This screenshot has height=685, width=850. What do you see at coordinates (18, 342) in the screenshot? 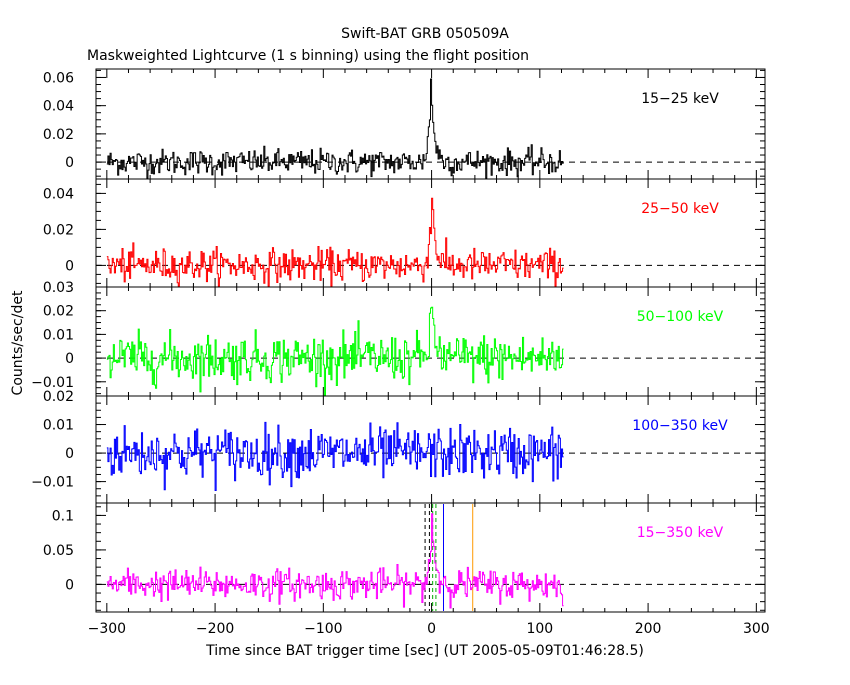
I see `y-axis-label: Counts/sec/det` at bounding box center [18, 342].